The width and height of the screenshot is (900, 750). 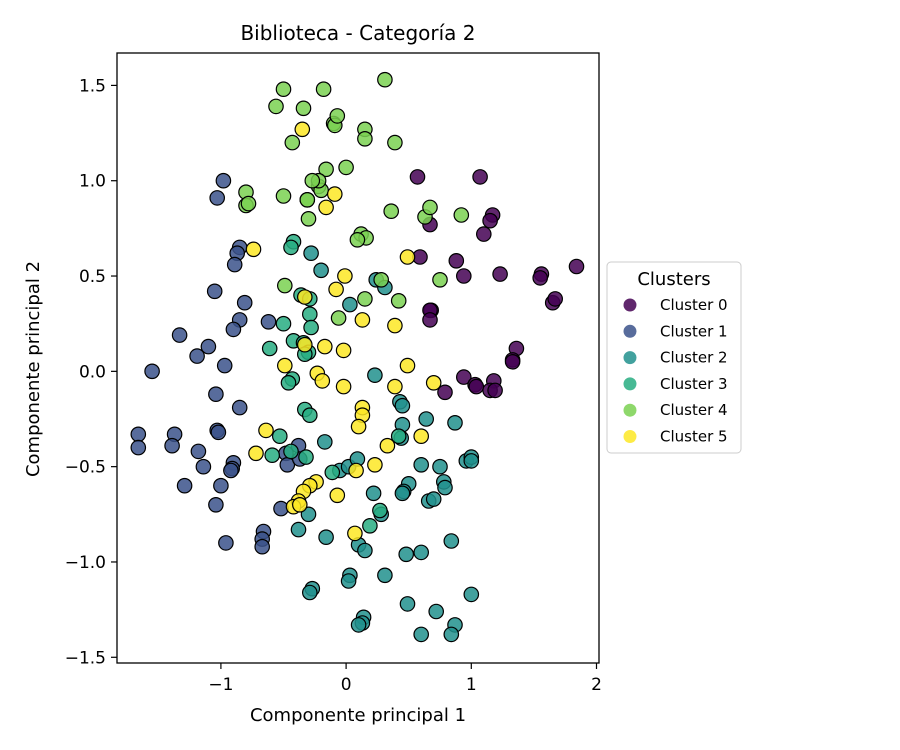 I want to click on legend-title: Clusters, so click(x=673, y=279).